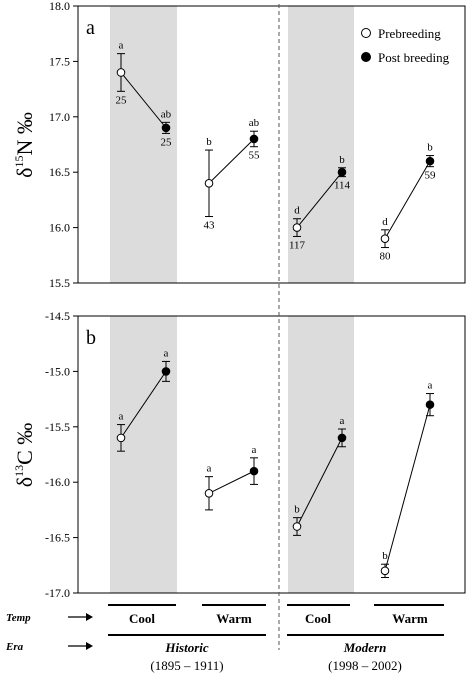  I want to click on panel-b-y-axis: -17.0 -16.5 -16.0 -15.5 -15.0 -14.5, so click(61, 454).